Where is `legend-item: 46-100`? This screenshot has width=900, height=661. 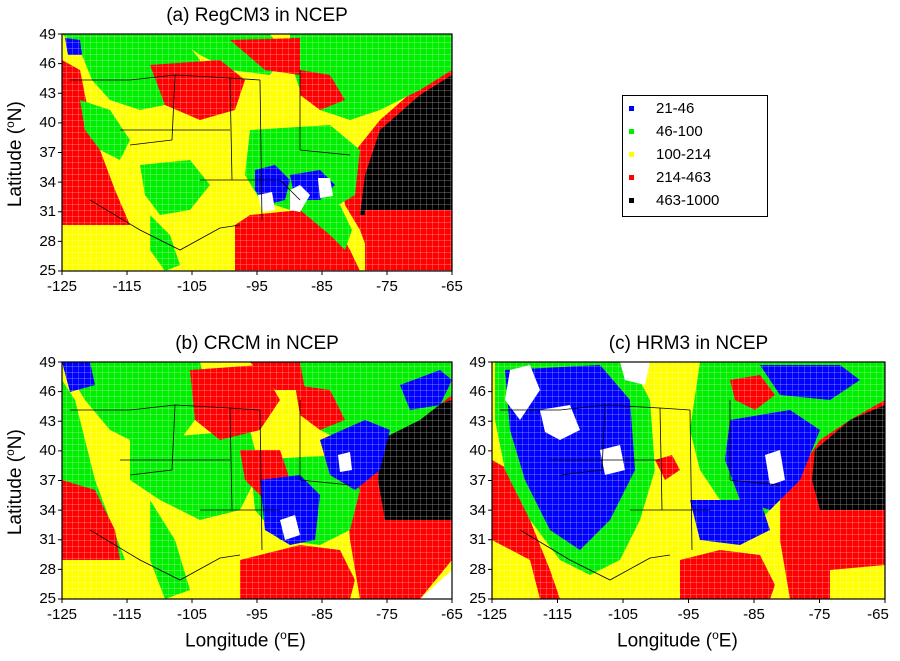 legend-item: 46-100 is located at coordinates (666, 131).